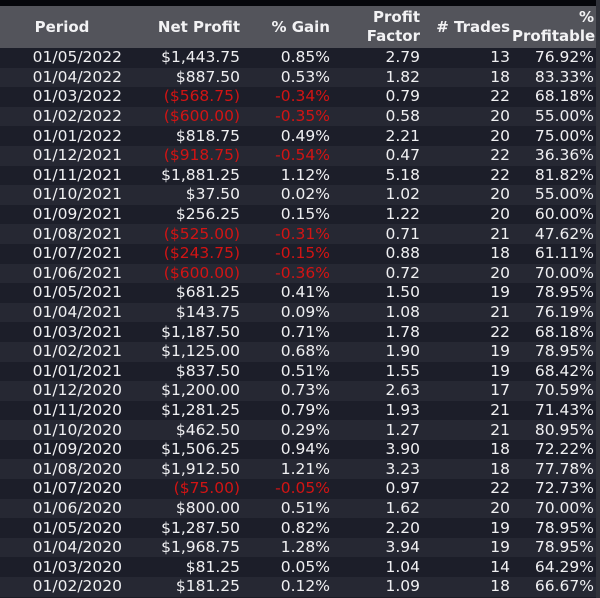 This screenshot has width=600, height=598. Describe the element at coordinates (298, 430) in the screenshot. I see `table-row: 01/10/2020 $462.50 0.29% 1.27 21 80.95%` at that location.